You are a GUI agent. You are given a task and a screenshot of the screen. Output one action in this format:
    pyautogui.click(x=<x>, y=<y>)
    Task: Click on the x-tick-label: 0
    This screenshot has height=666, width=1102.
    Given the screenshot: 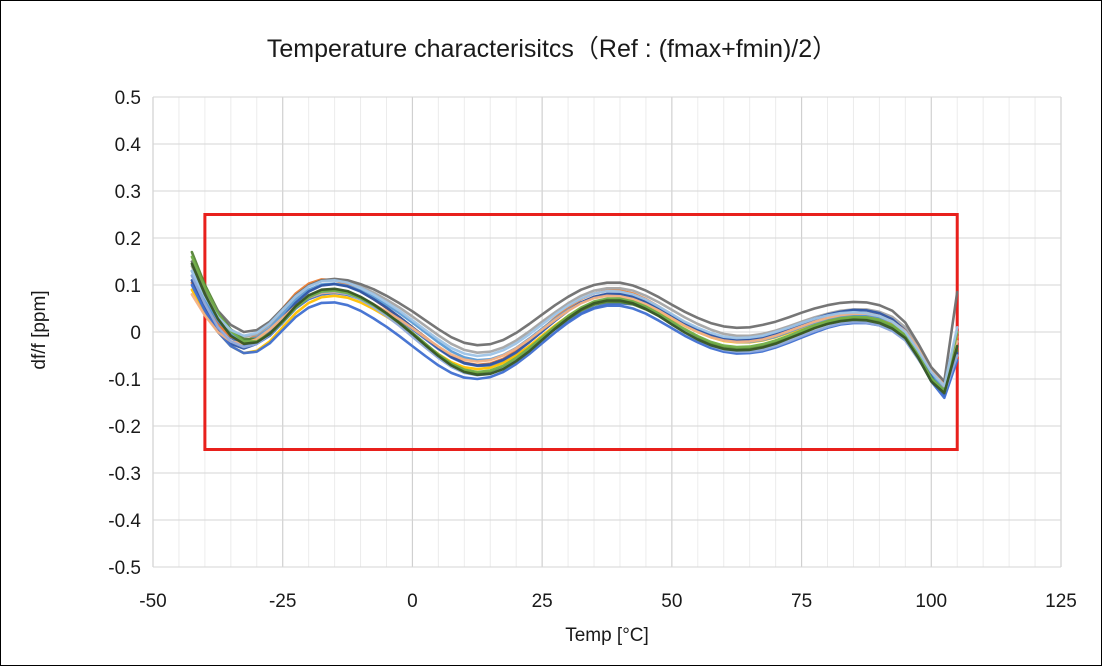 What is the action you would take?
    pyautogui.click(x=412, y=601)
    